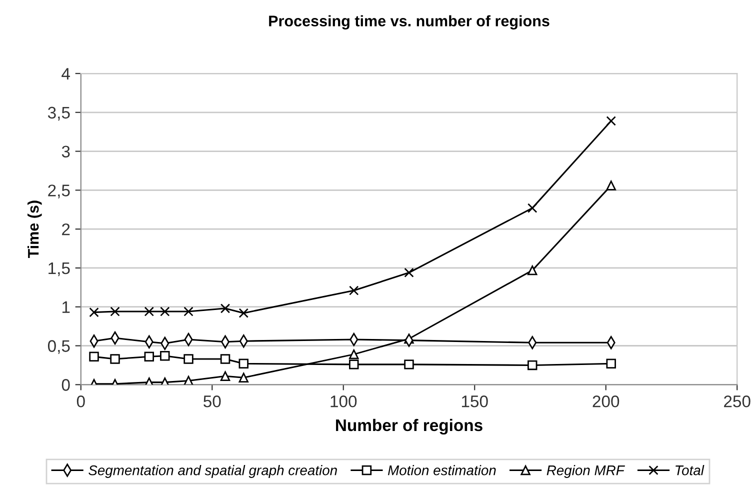  I want to click on y-axis-title: Time (s), so click(35, 229).